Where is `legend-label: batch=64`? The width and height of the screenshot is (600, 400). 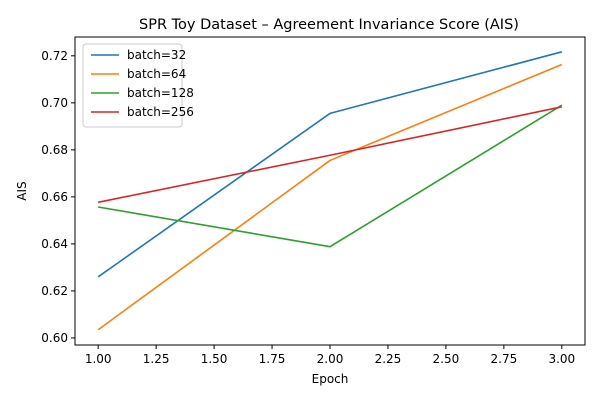 legend-label: batch=64 is located at coordinates (156, 74).